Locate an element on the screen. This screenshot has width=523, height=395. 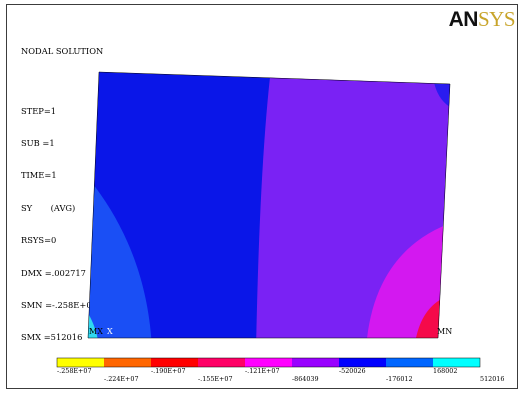
legend-label-4: -.155E+07 is located at coordinates (215, 379).